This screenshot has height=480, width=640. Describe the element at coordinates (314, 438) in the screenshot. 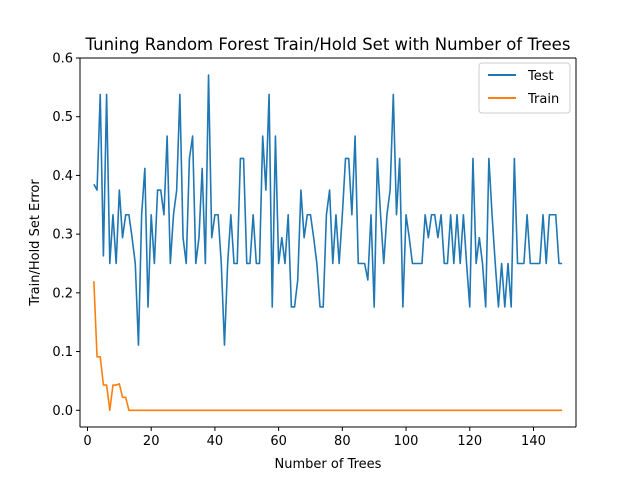

I see `x-axis-ticks: 0 20 40 60 80 100 120 140` at that location.